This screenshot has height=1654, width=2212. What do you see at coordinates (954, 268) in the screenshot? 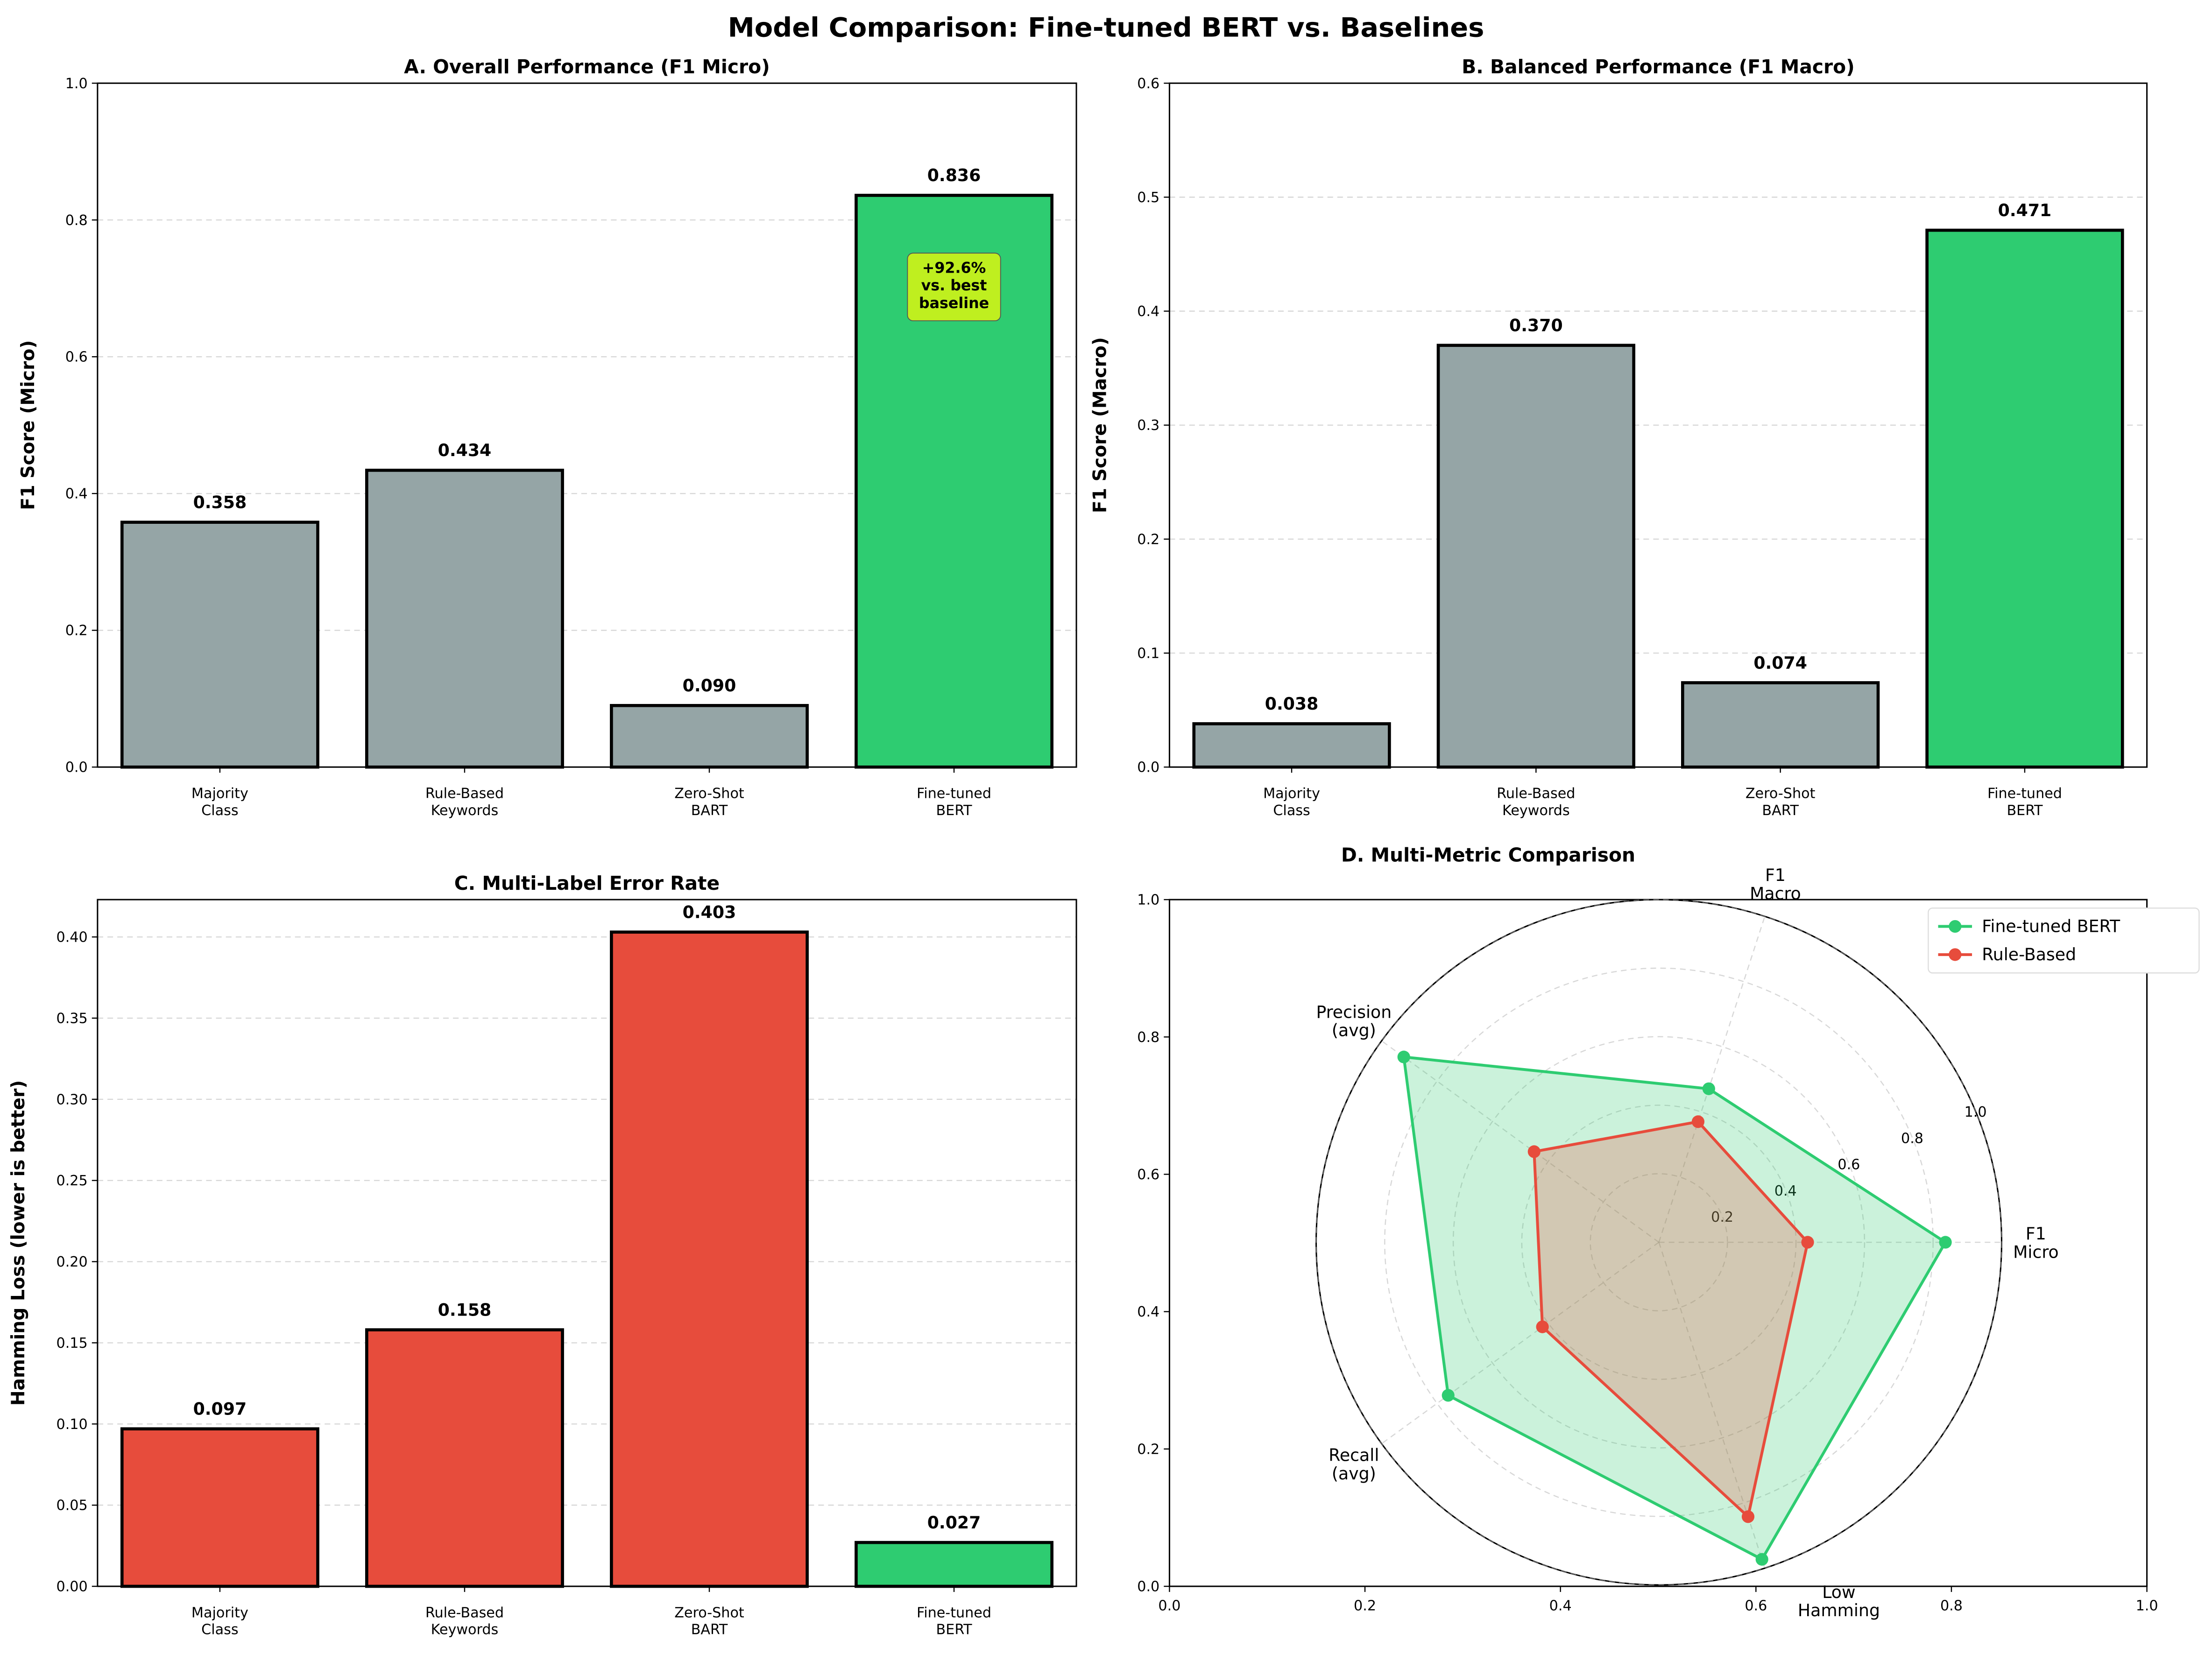
I see `text-line: +92.6%` at bounding box center [954, 268].